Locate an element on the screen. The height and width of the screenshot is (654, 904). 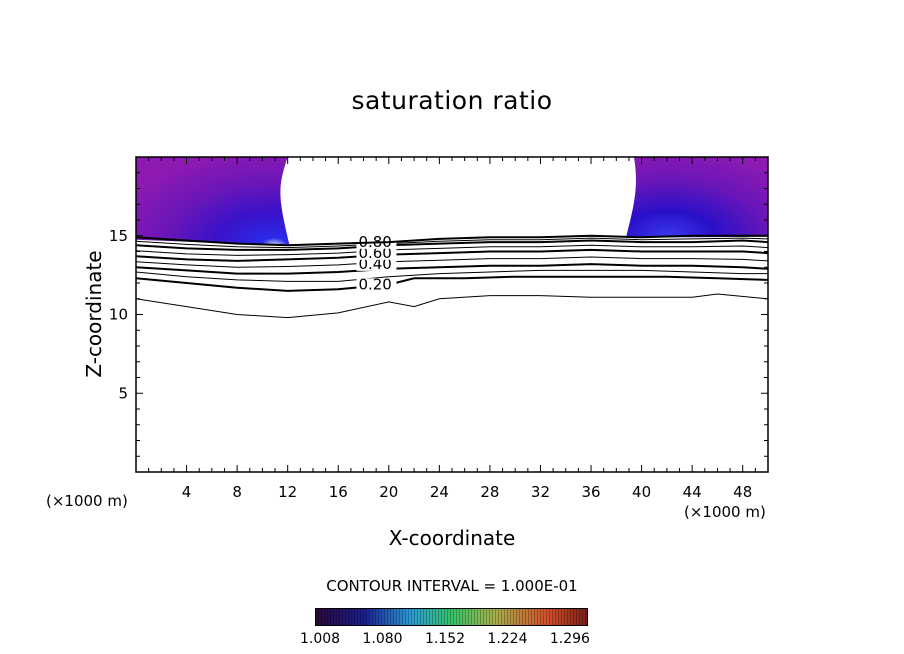
x-tick-label: 20 is located at coordinates (388, 492).